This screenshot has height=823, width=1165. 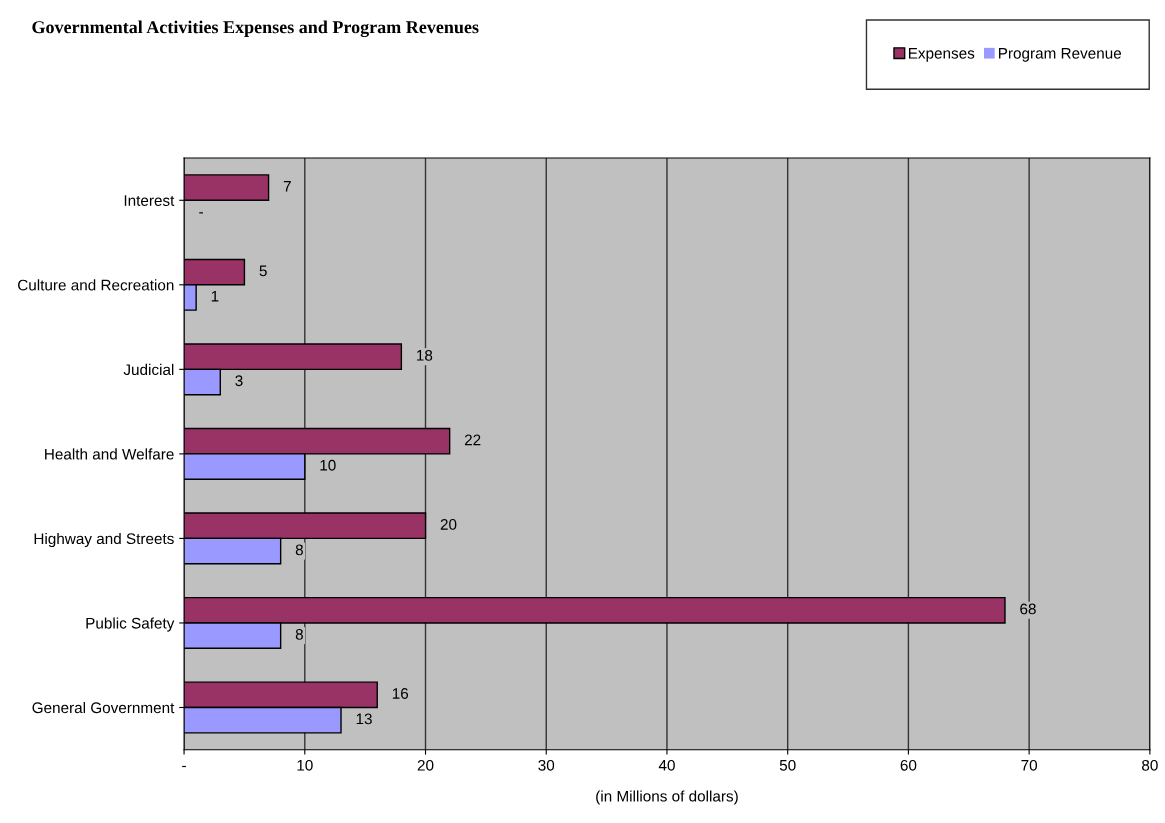 What do you see at coordinates (448, 524) in the screenshot?
I see `data-label: 20` at bounding box center [448, 524].